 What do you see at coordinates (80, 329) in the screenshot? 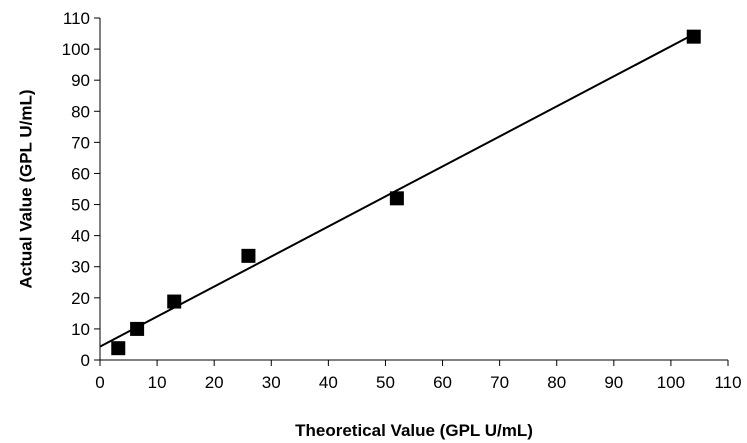
I see `y-tick-label: 10` at bounding box center [80, 329].